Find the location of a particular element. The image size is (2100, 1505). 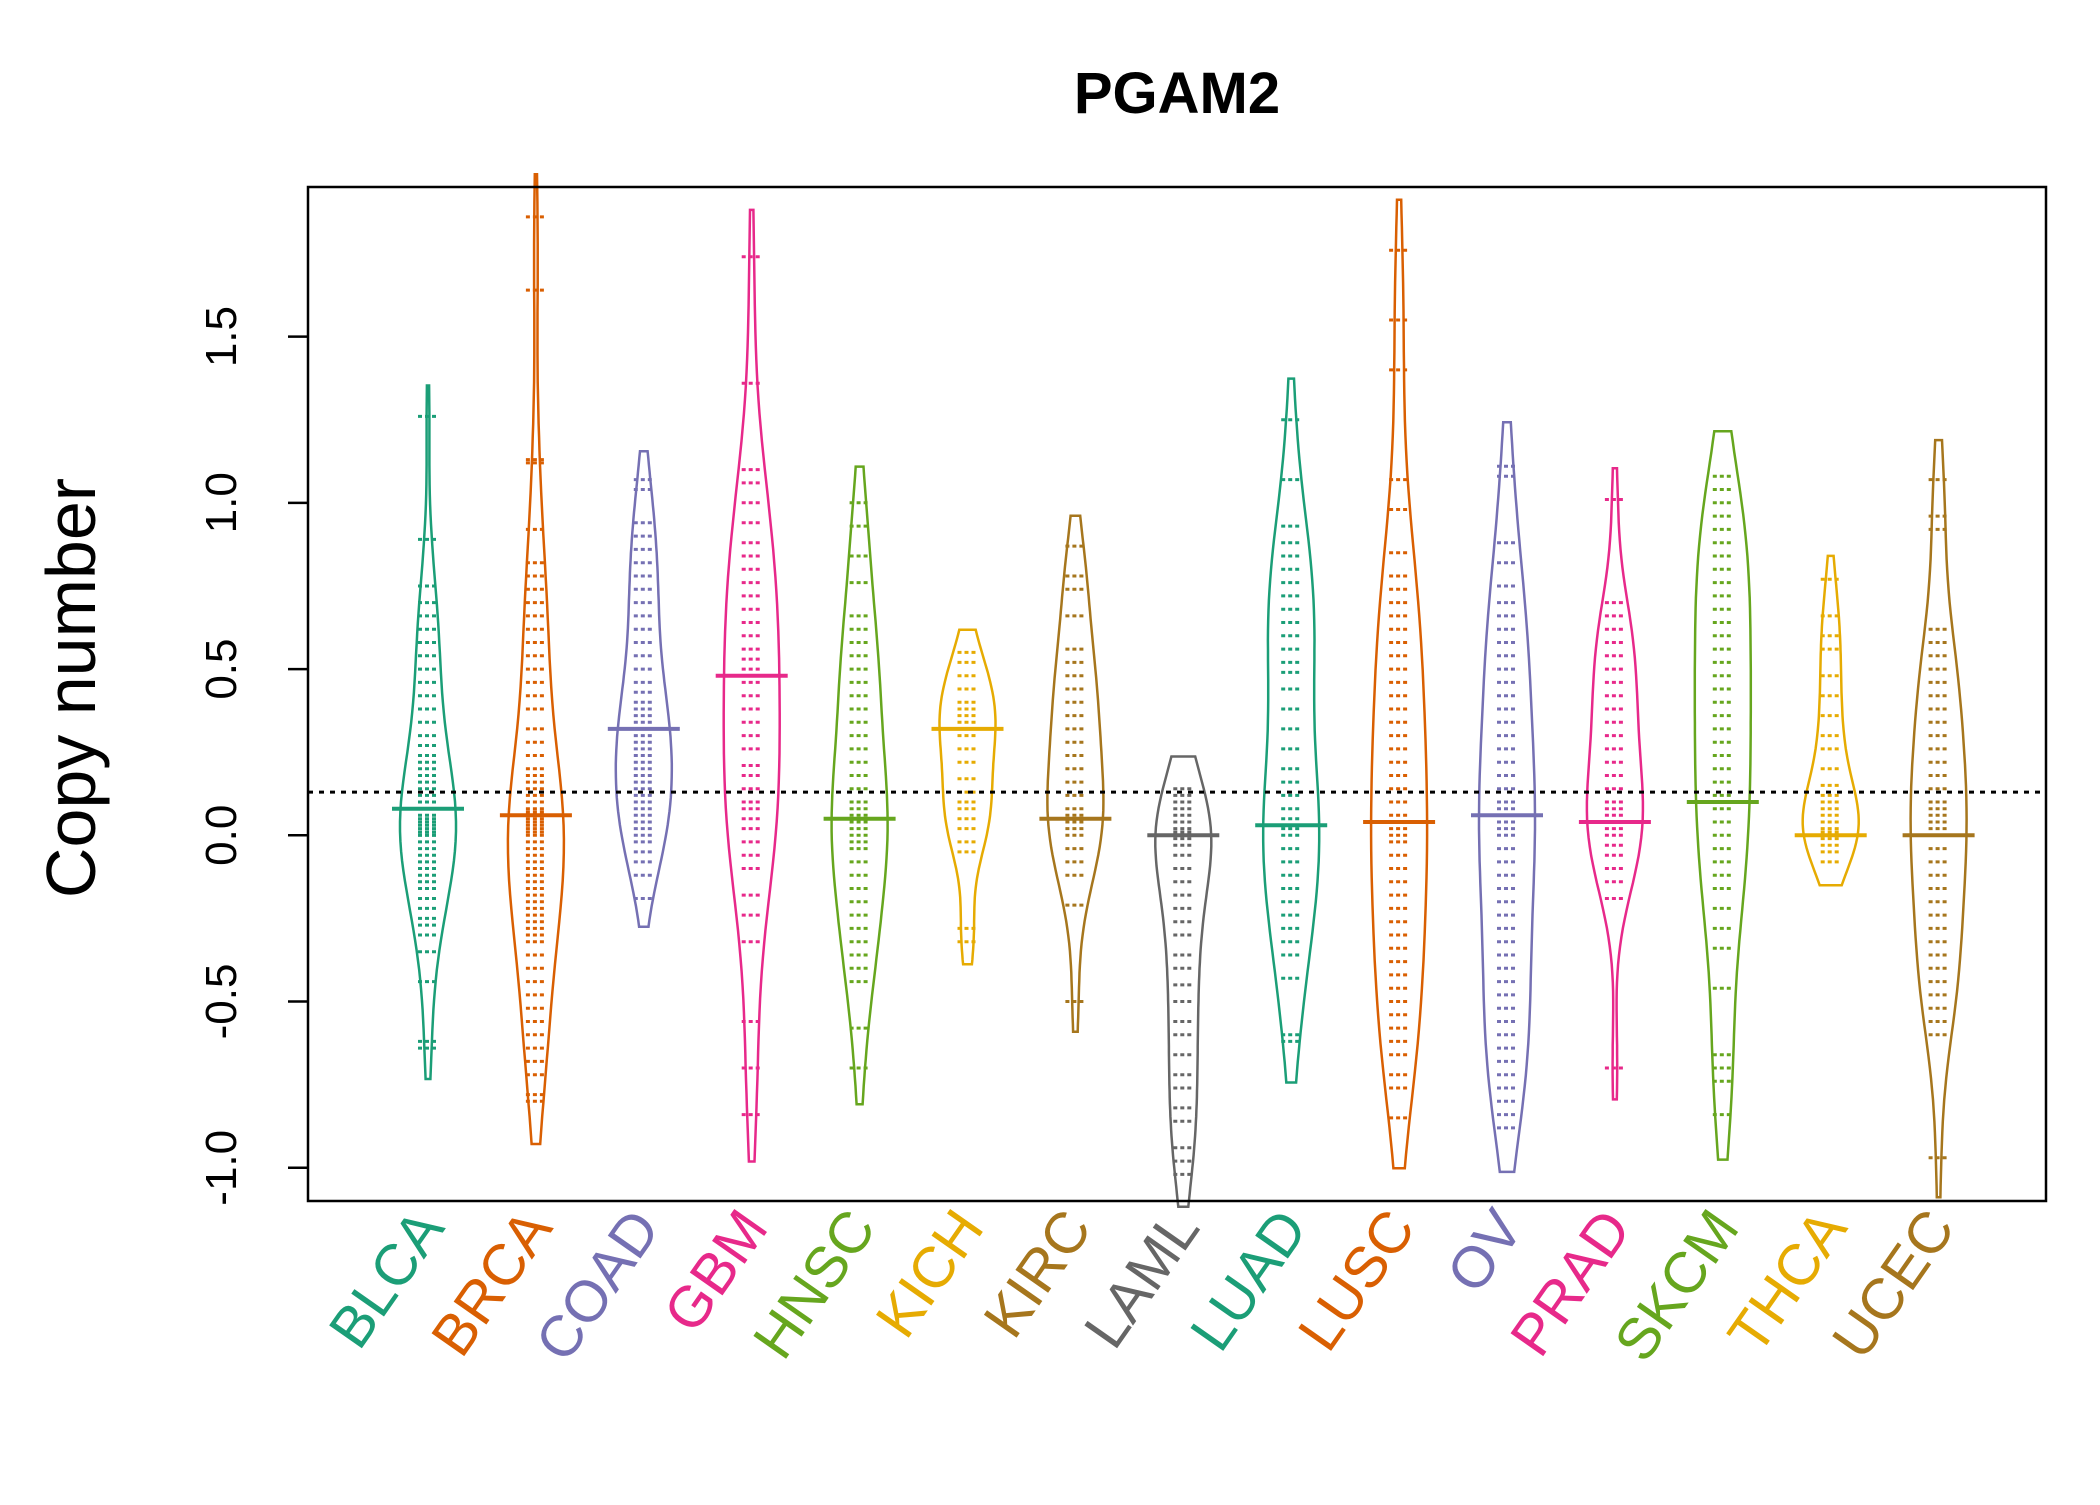

bean-outline-kirc is located at coordinates (1075, 774).